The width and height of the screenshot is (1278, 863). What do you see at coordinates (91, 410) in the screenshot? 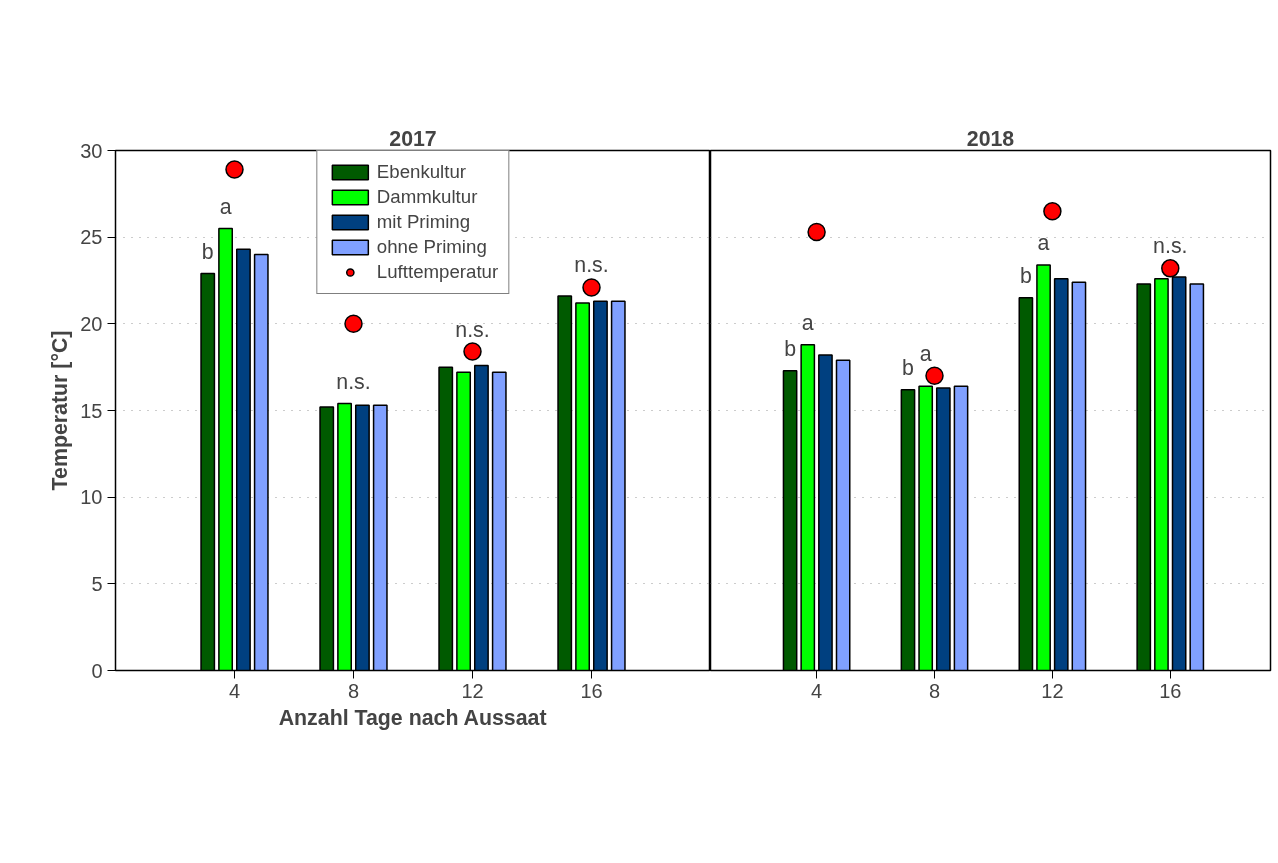
I see `y-tick-label: 15` at bounding box center [91, 410].